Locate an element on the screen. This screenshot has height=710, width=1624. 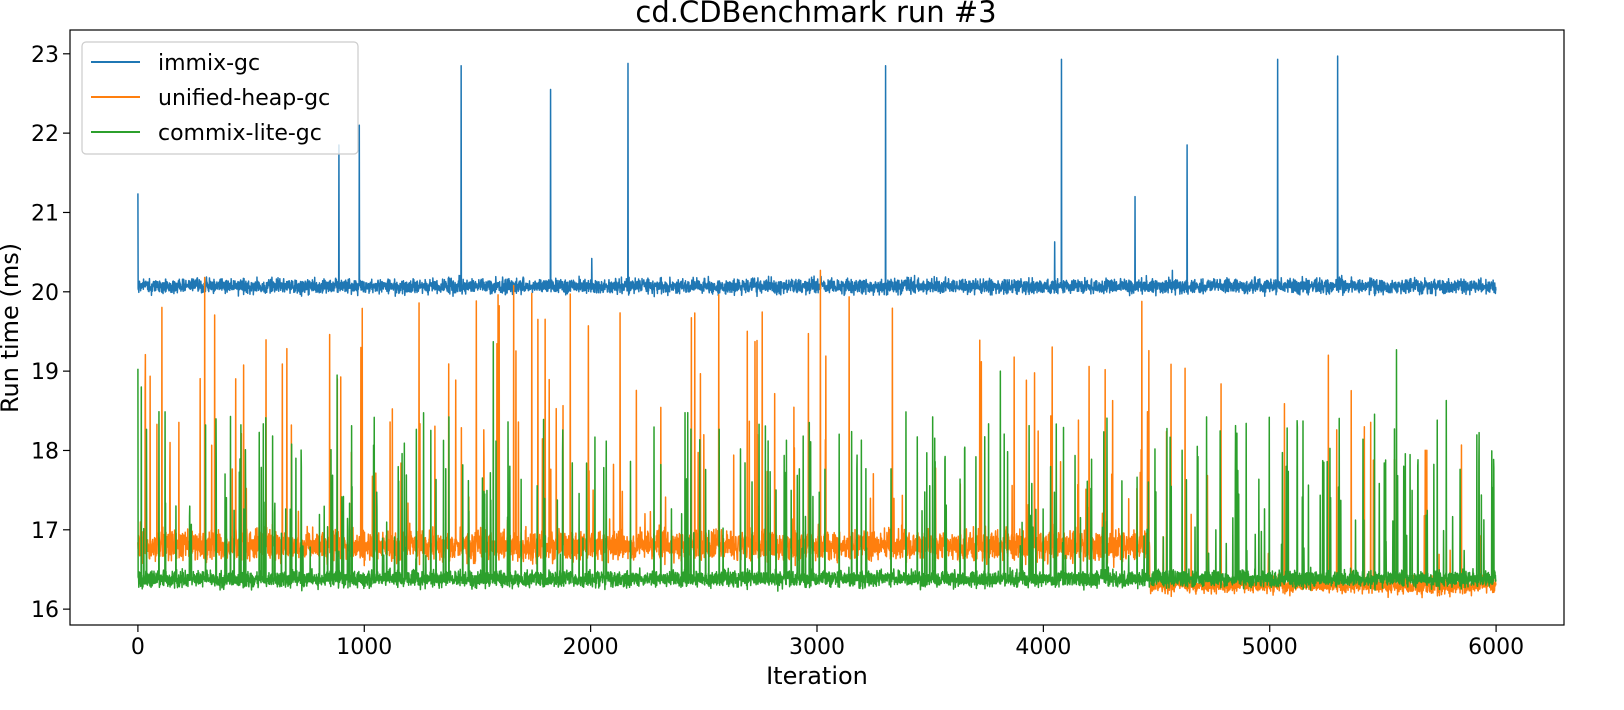
x-tick-label: 4000 is located at coordinates (1043, 647).